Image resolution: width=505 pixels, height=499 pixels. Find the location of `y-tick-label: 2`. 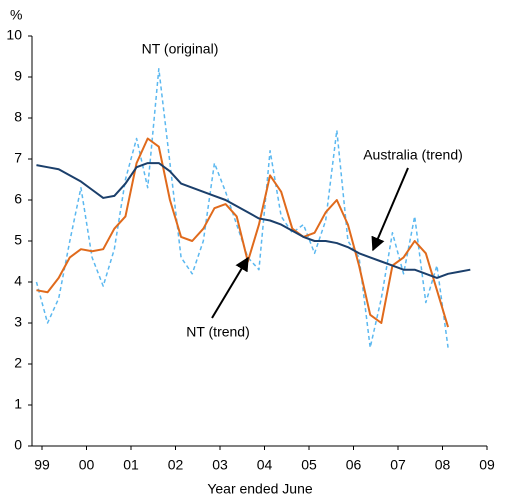

y-tick-label: 2 is located at coordinates (18, 363).